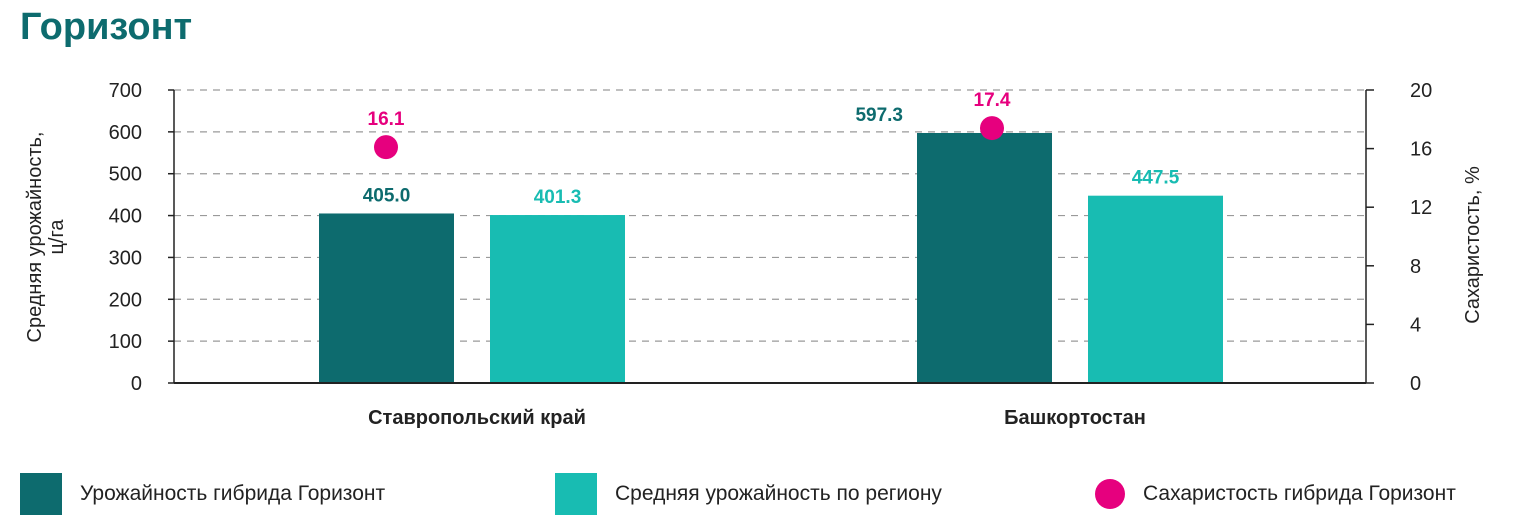 The width and height of the screenshot is (1516, 529). I want to click on legend-item-hybrid-yield: Урожайность гибрида Горизонт, so click(202, 494).